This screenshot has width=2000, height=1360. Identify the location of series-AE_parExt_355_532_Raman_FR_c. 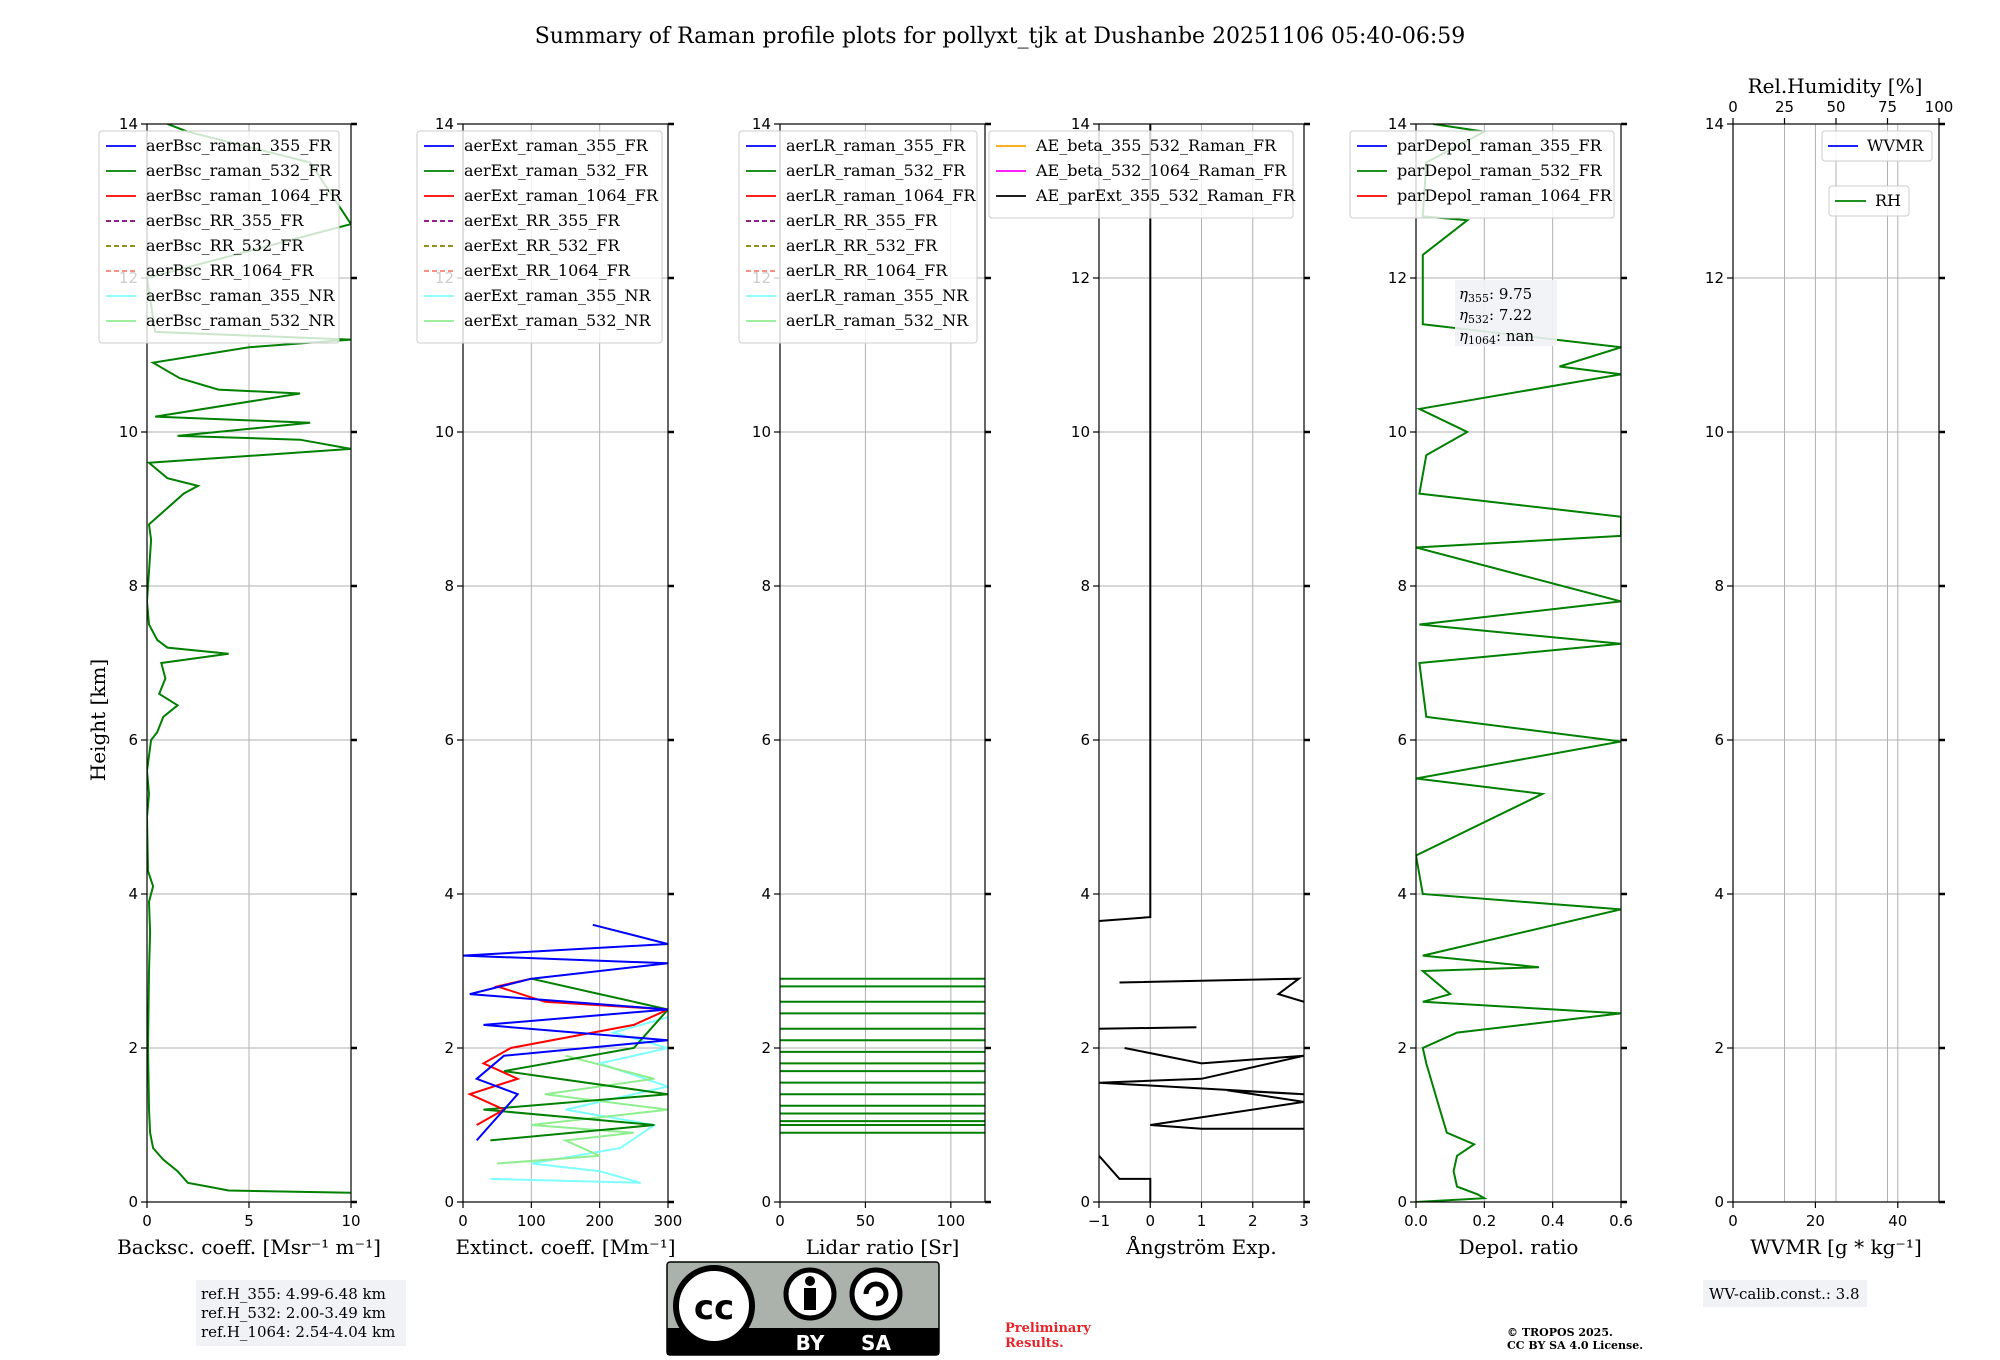
(1148, 1028).